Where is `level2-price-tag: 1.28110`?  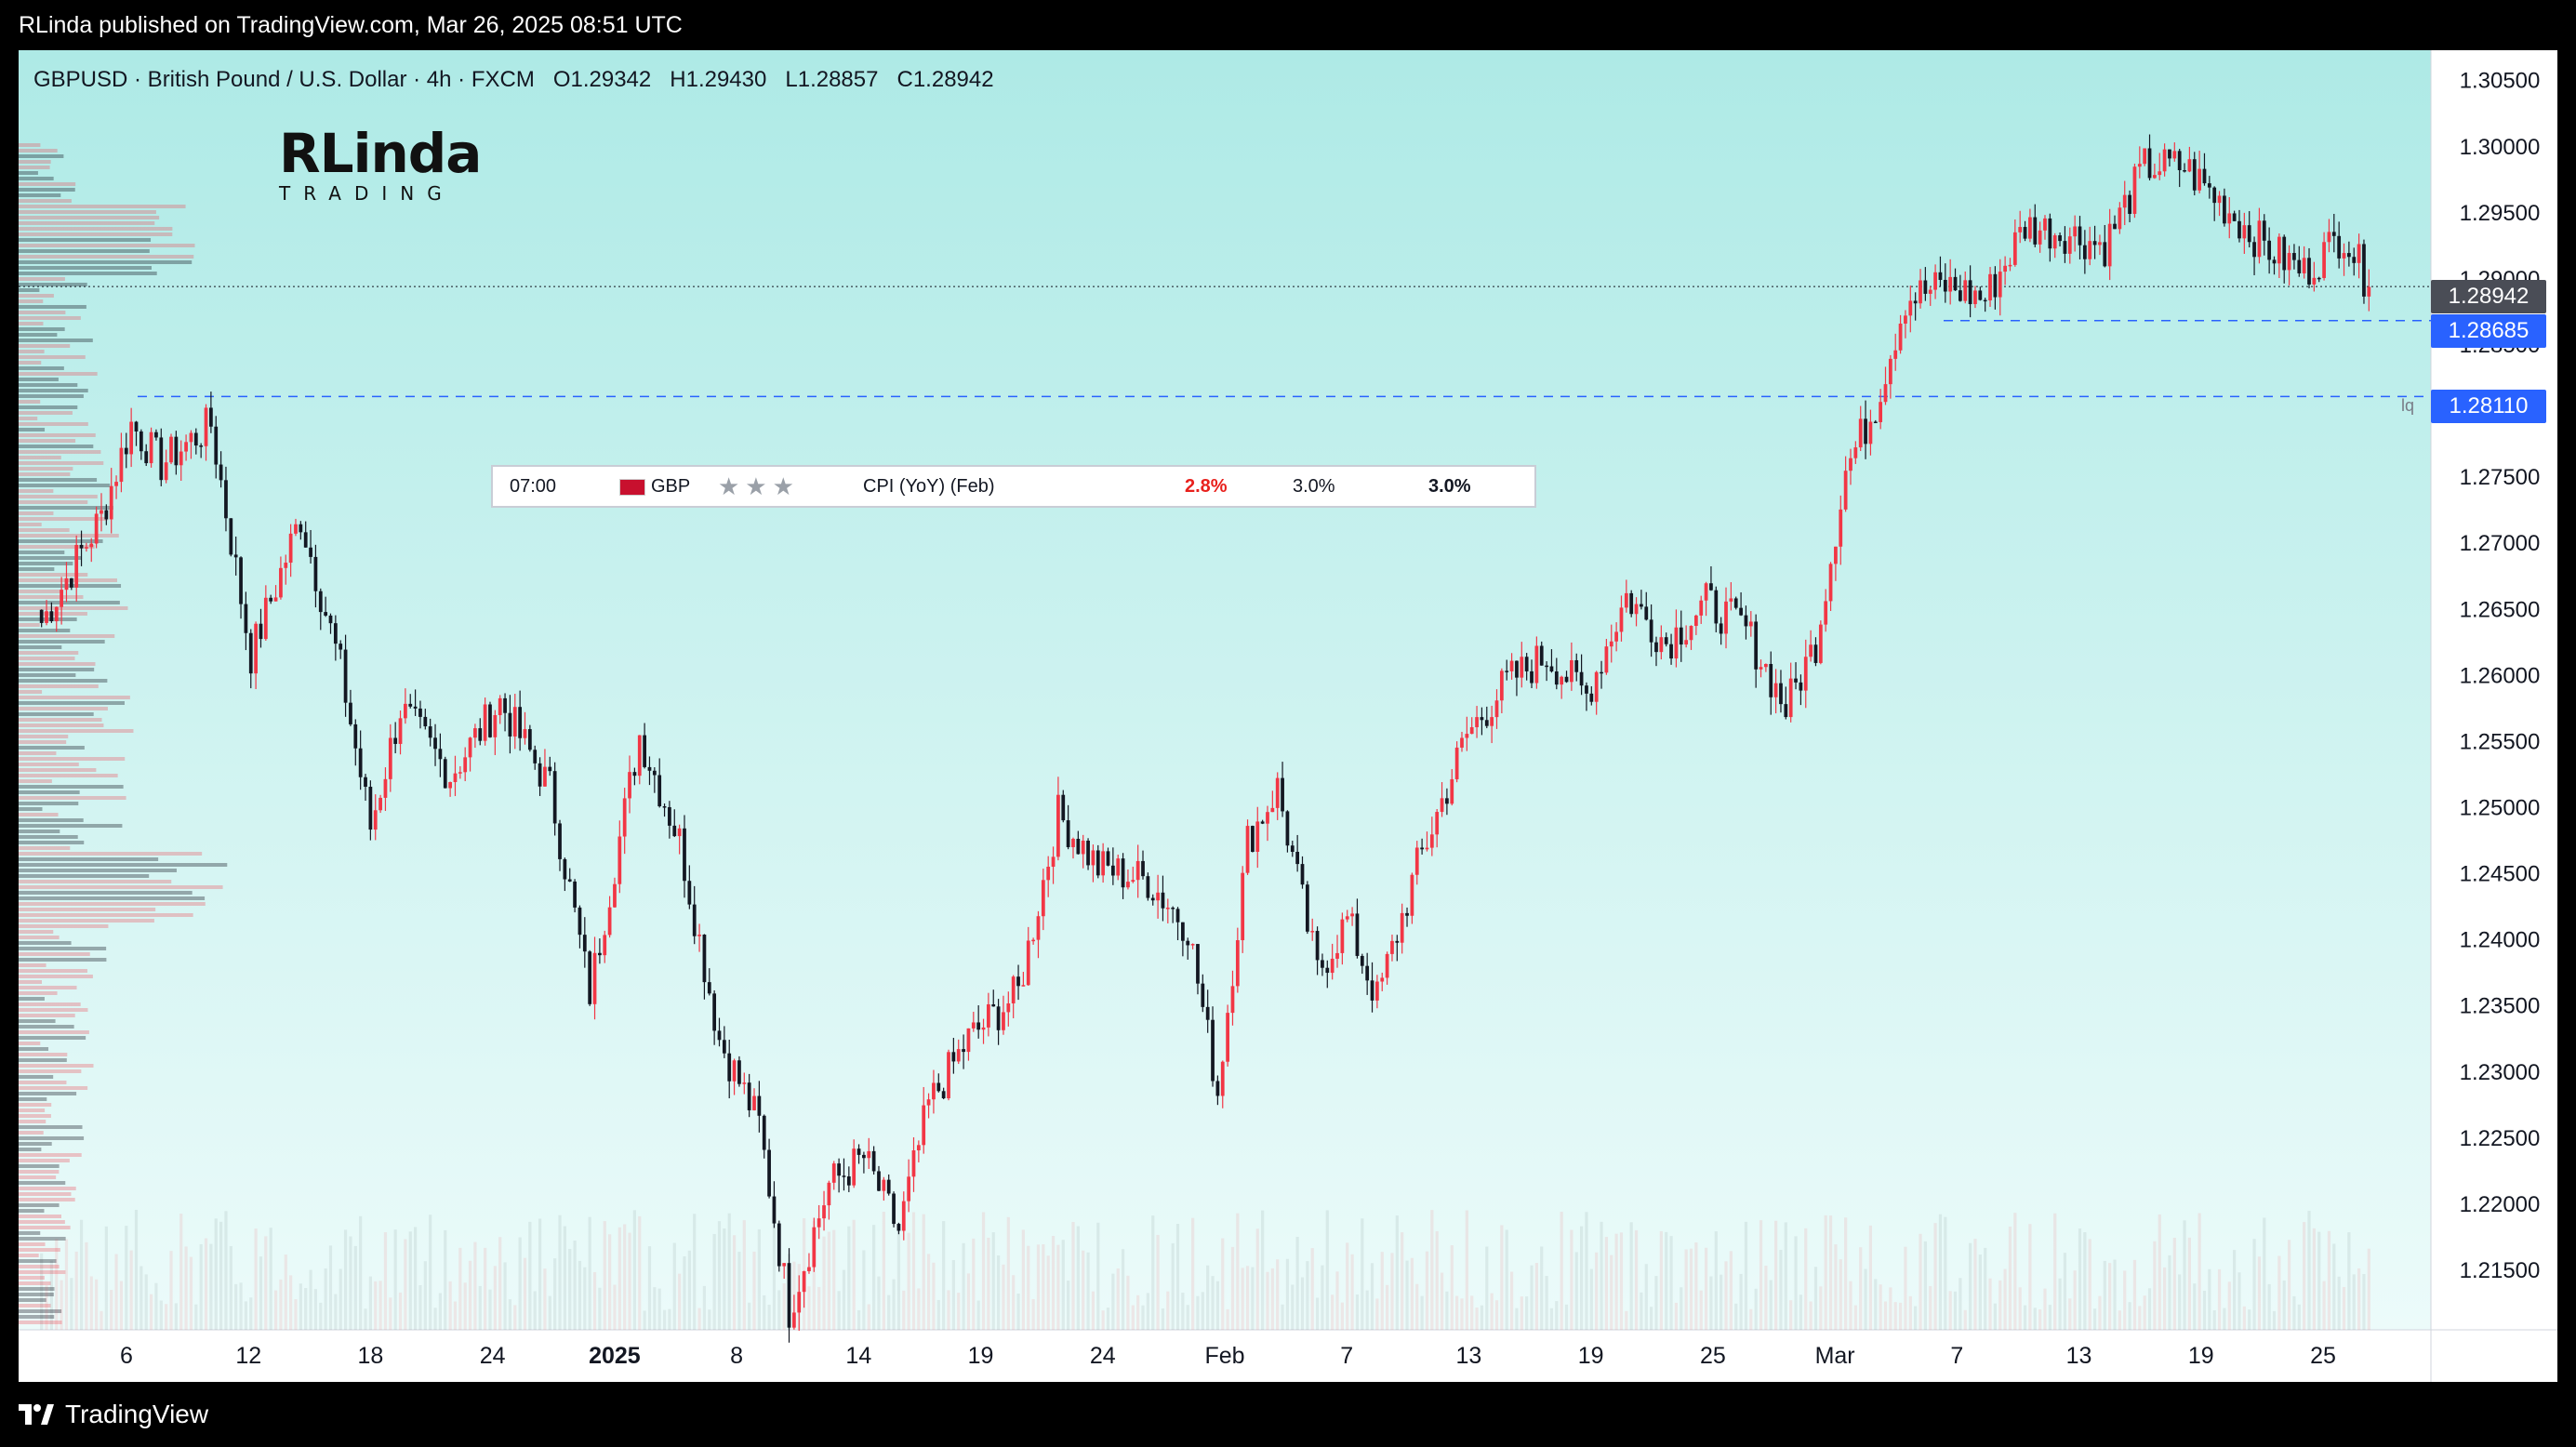
level2-price-tag: 1.28110 is located at coordinates (2488, 407).